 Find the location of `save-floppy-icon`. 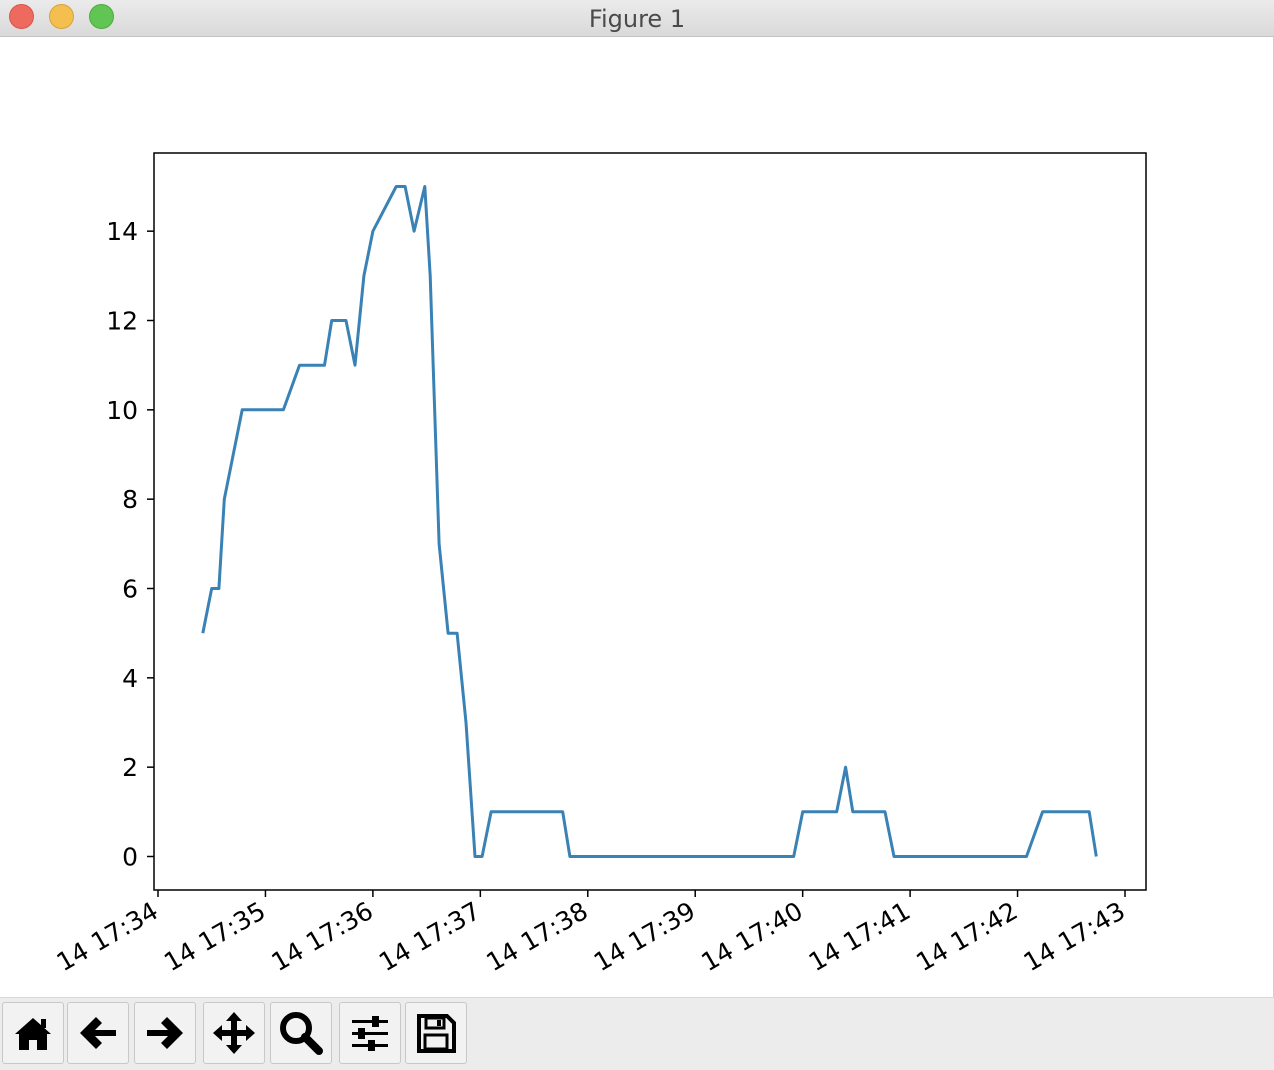

save-floppy-icon is located at coordinates (436, 1033).